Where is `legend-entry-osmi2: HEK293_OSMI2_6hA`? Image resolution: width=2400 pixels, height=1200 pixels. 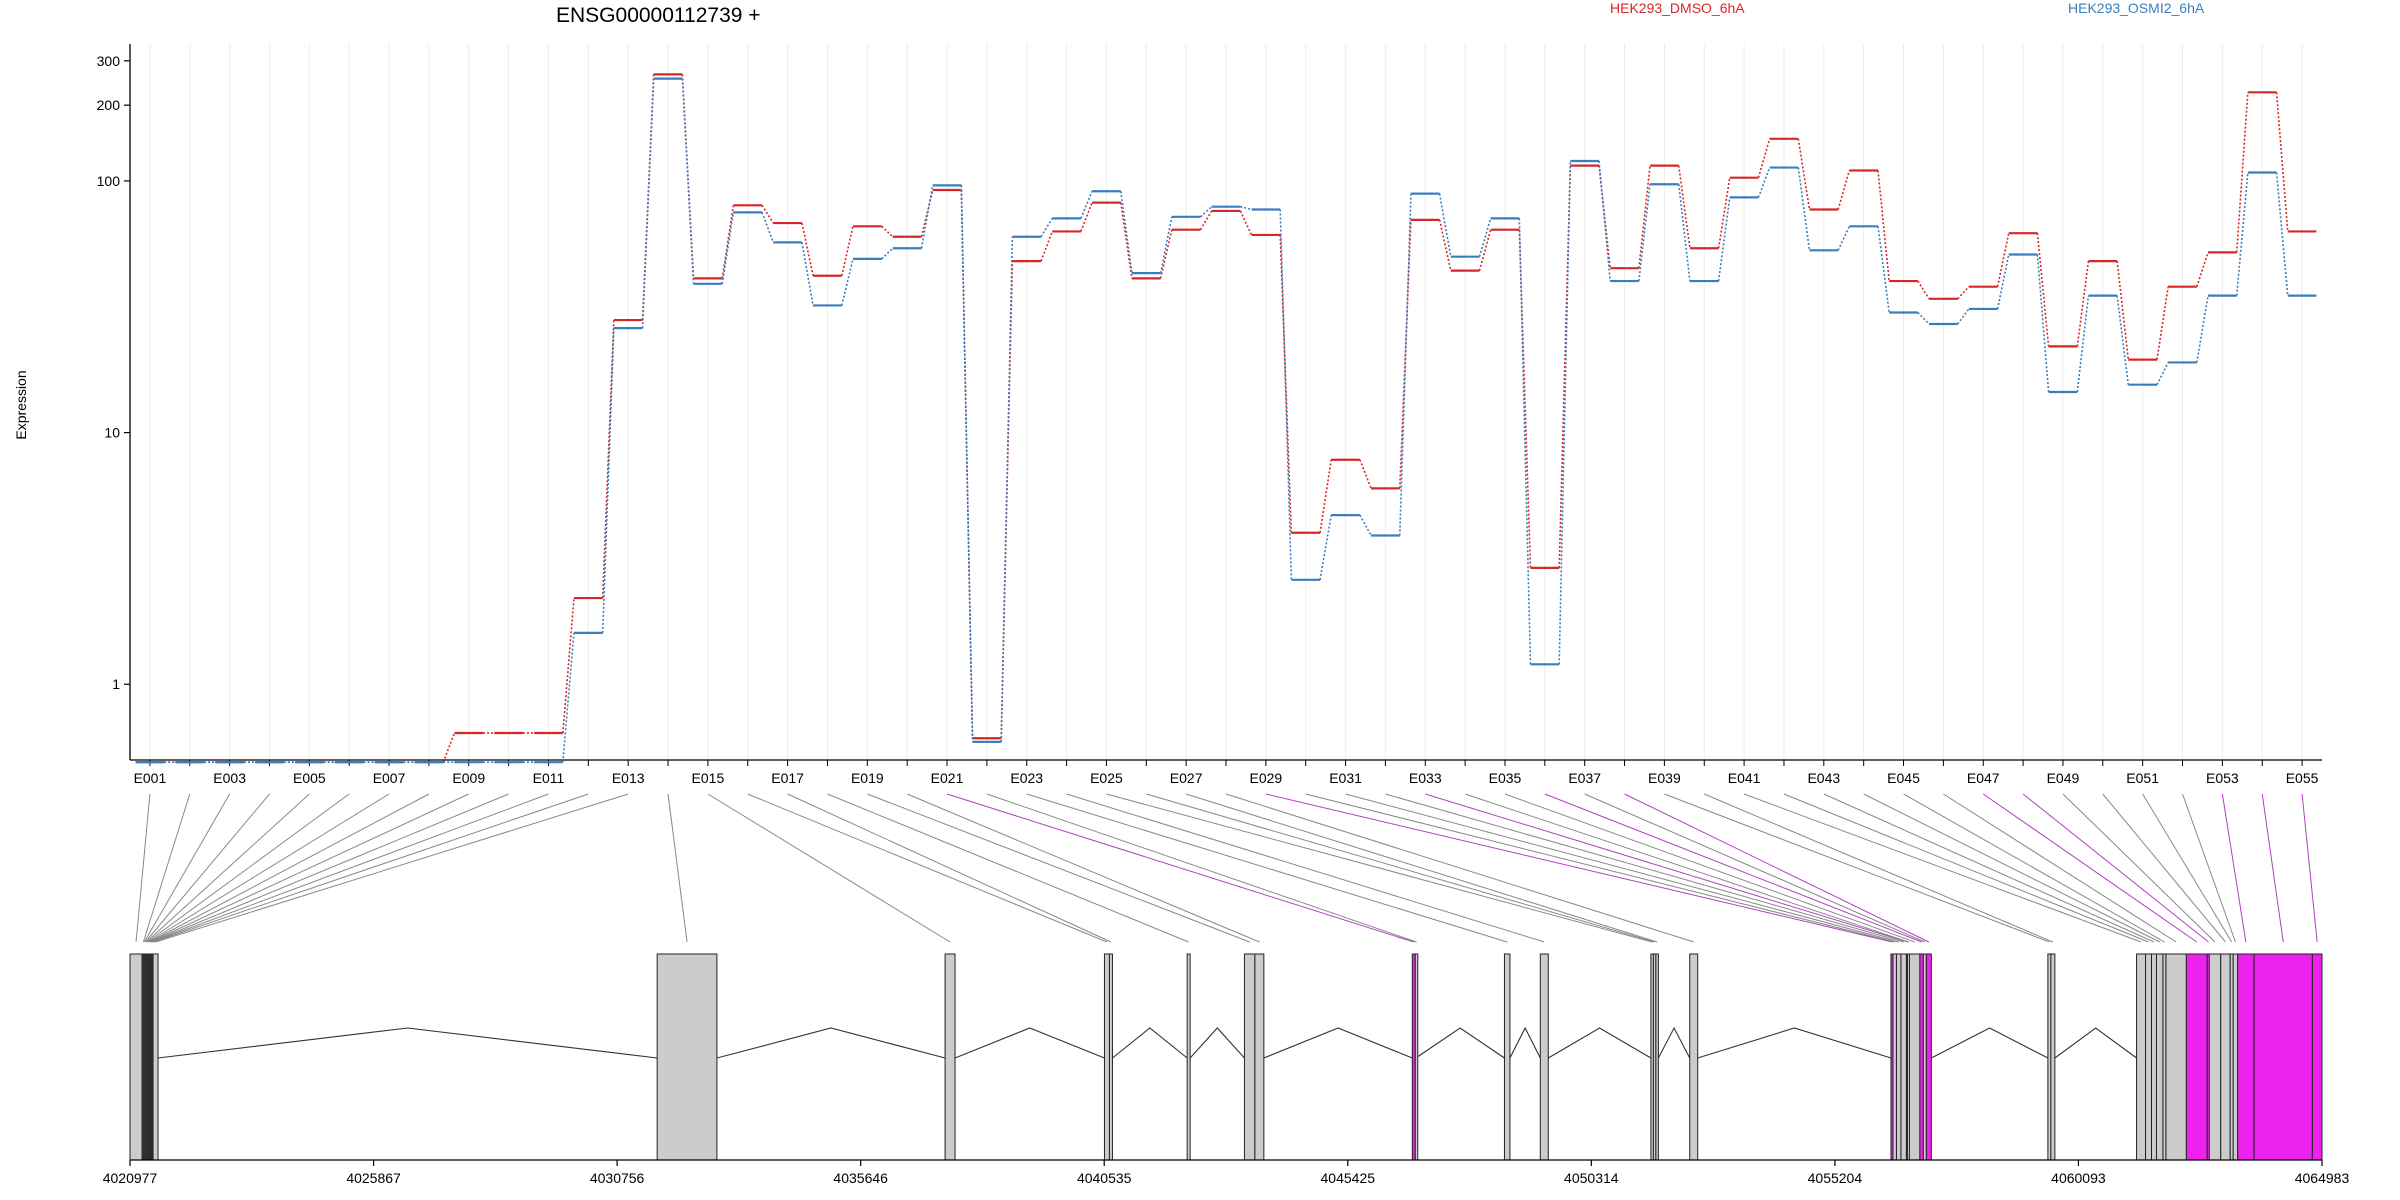 legend-entry-osmi2: HEK293_OSMI2_6hA is located at coordinates (2136, 8).